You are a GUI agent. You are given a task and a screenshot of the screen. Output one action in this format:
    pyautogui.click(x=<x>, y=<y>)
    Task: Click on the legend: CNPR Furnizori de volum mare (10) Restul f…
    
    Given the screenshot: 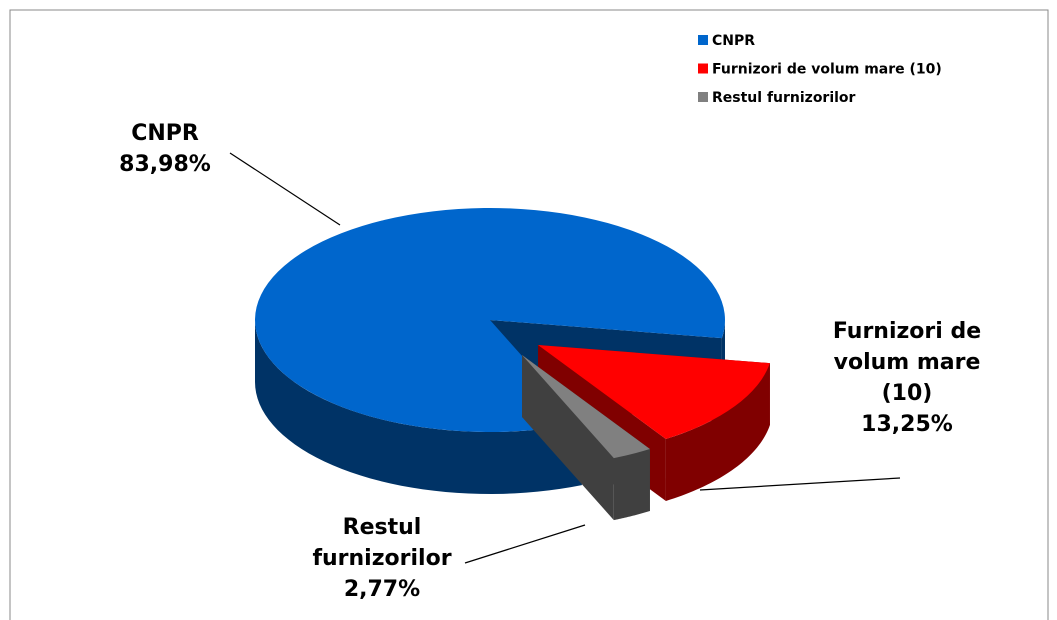 What is the action you would take?
    pyautogui.click(x=820, y=69)
    